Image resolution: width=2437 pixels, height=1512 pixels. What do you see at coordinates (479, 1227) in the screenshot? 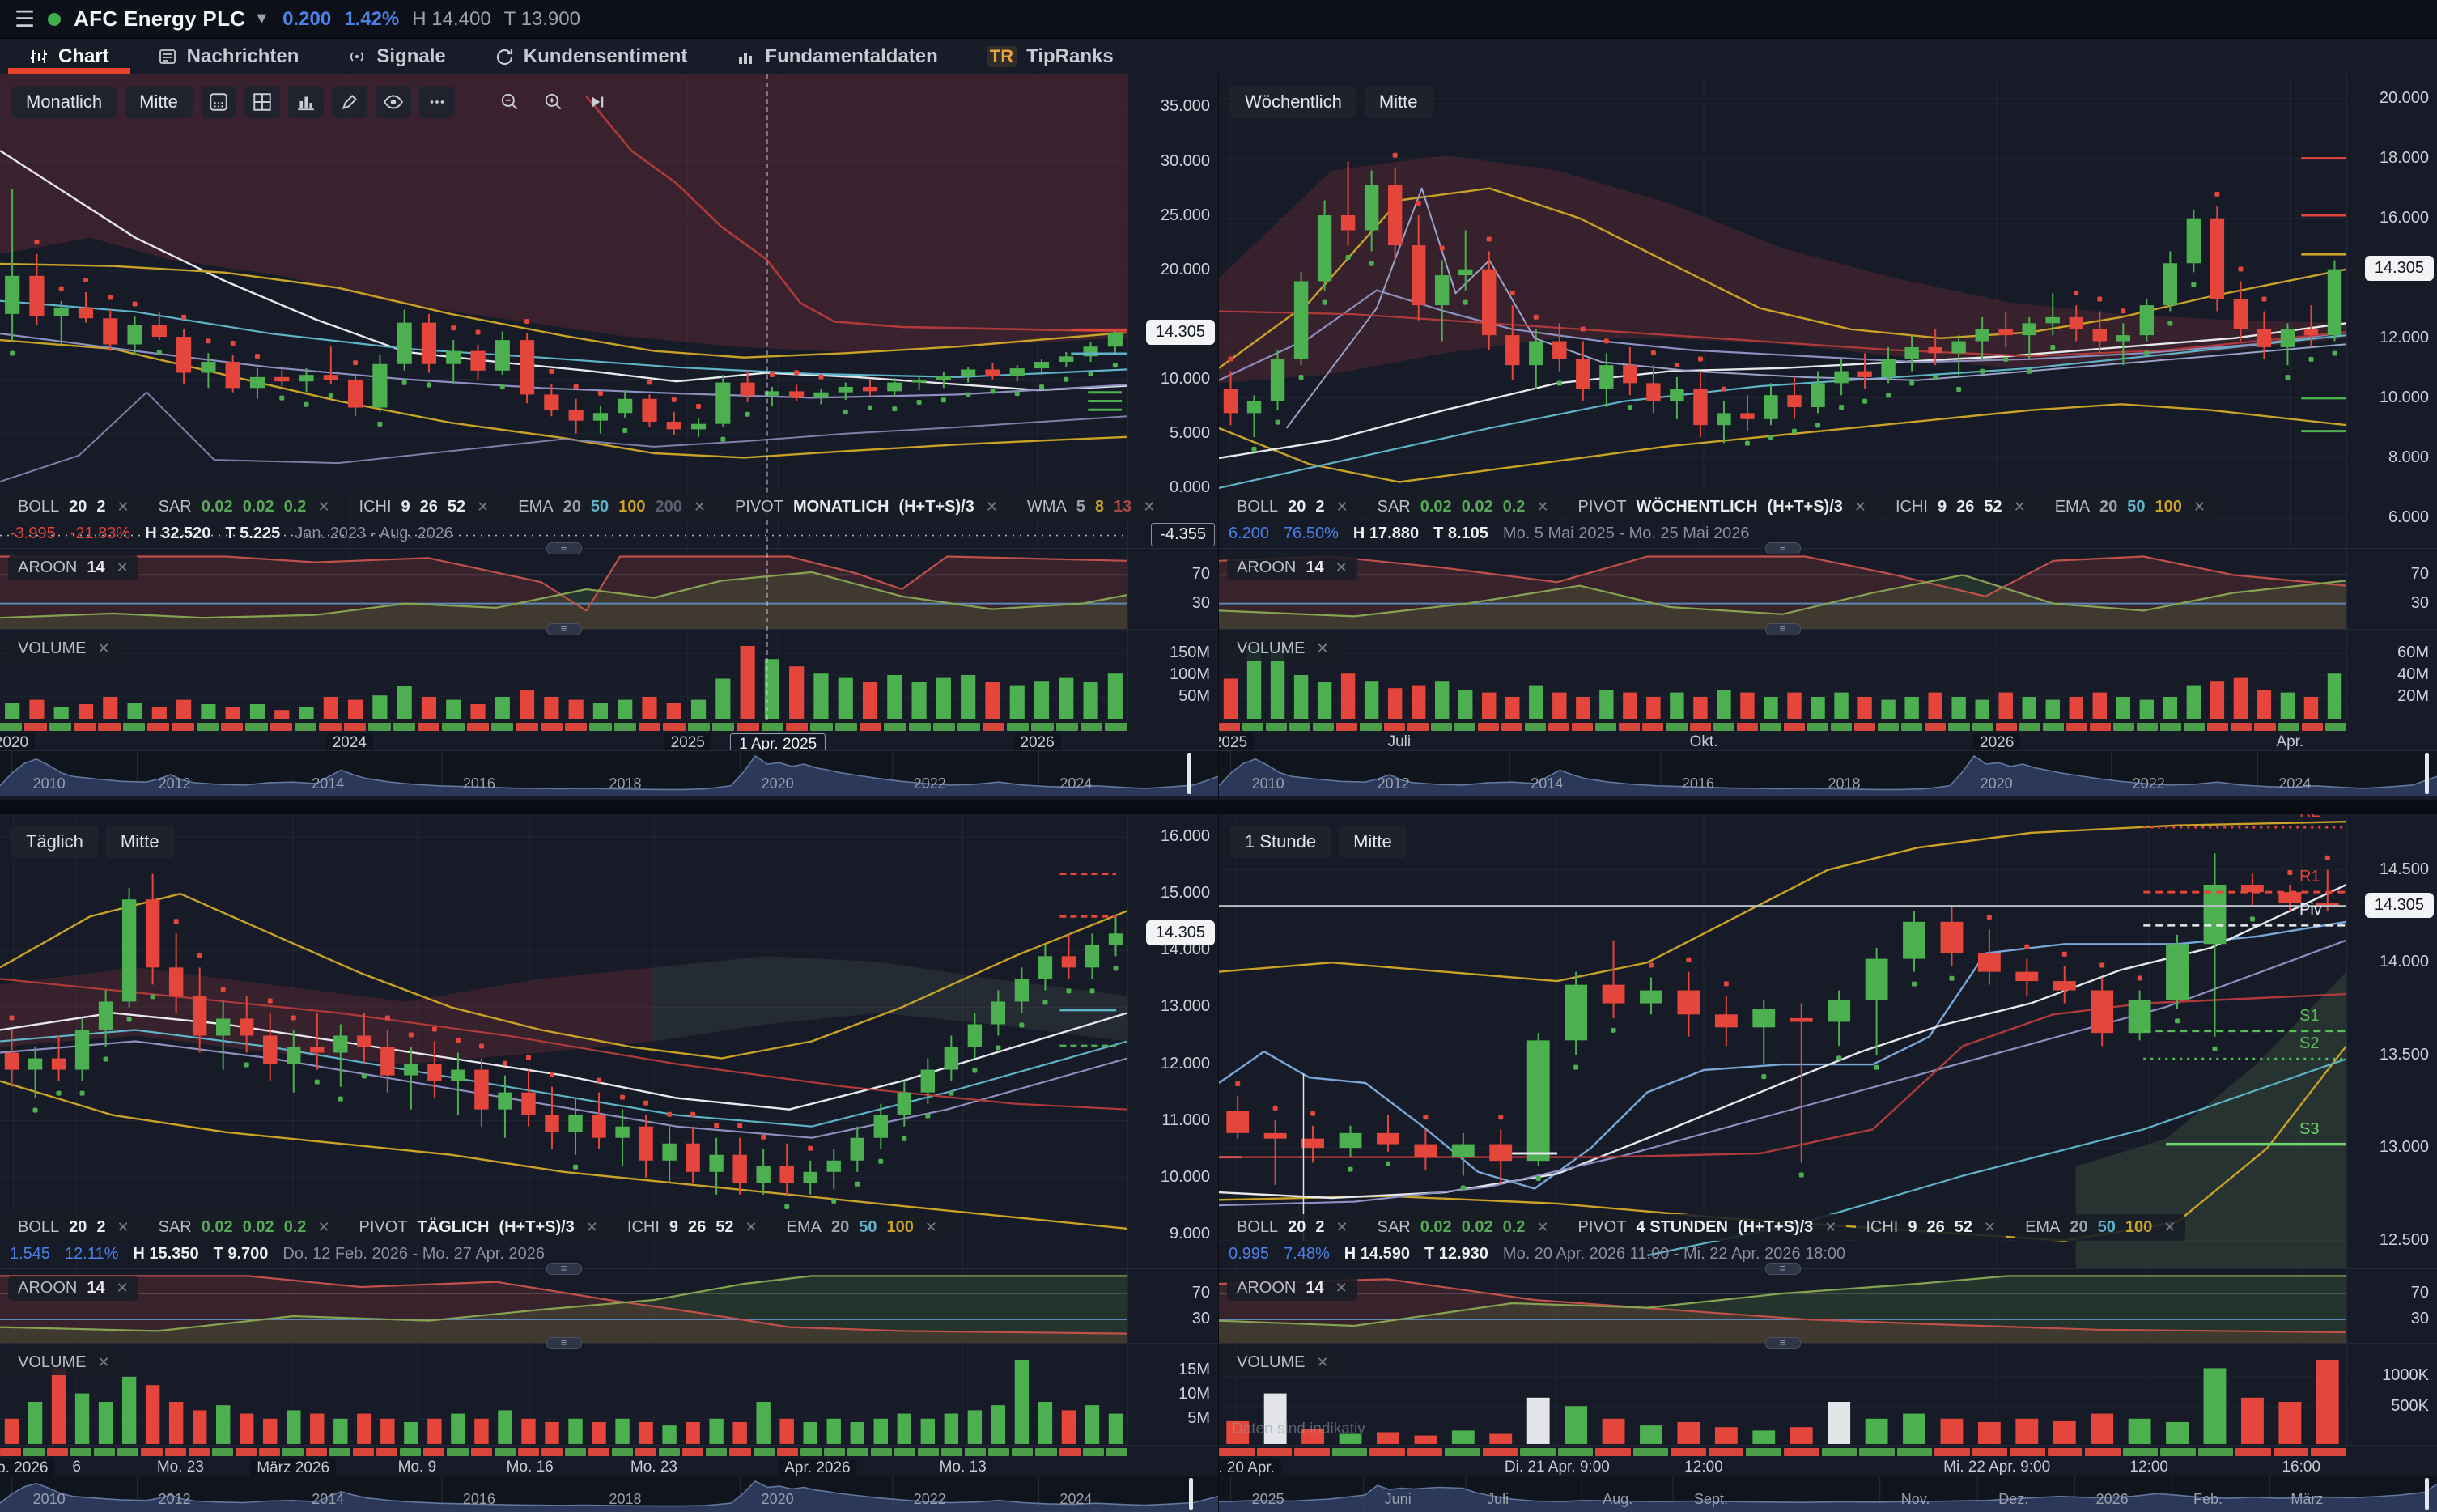
I see `indicator-chip-pivot: PIVOT TÄGLICH (H+T+S)/3 ✕` at bounding box center [479, 1227].